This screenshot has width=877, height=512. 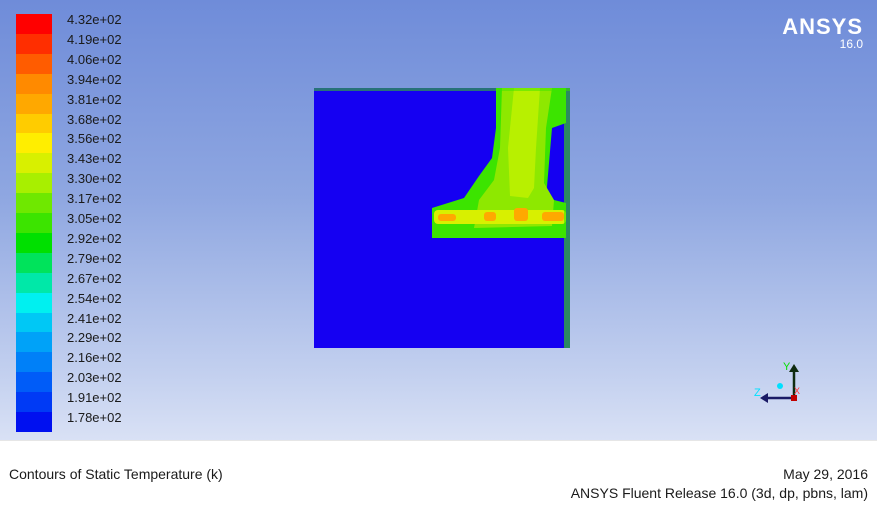 I want to click on legend-tick-label: 3.43e+02, so click(x=94, y=159).